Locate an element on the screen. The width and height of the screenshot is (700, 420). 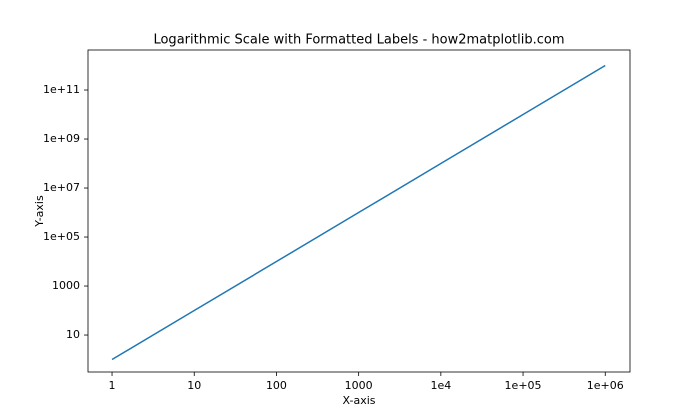
x-tick-label: 1 is located at coordinates (112, 385).